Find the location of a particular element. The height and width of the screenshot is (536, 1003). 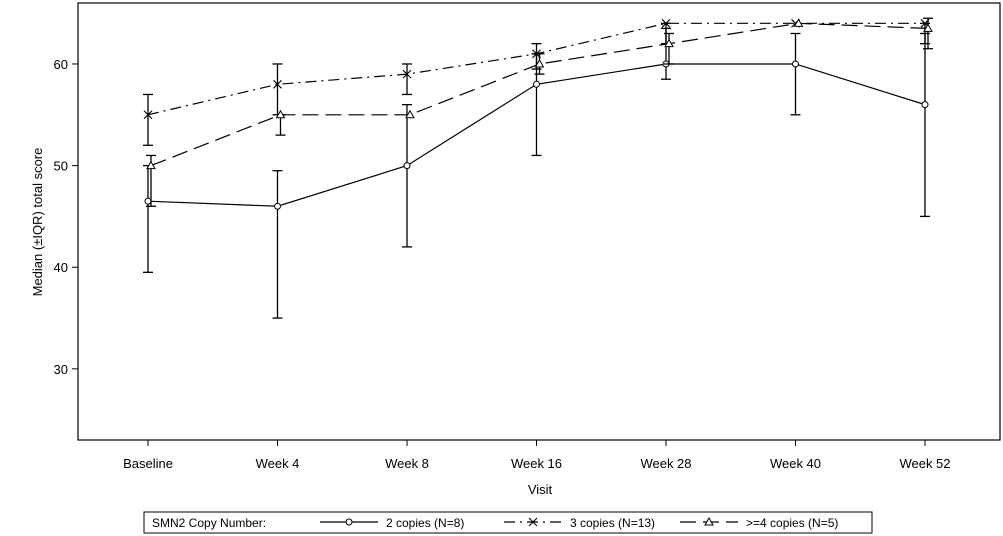

legend-entry: 2 copies (N=8) is located at coordinates (392, 523).